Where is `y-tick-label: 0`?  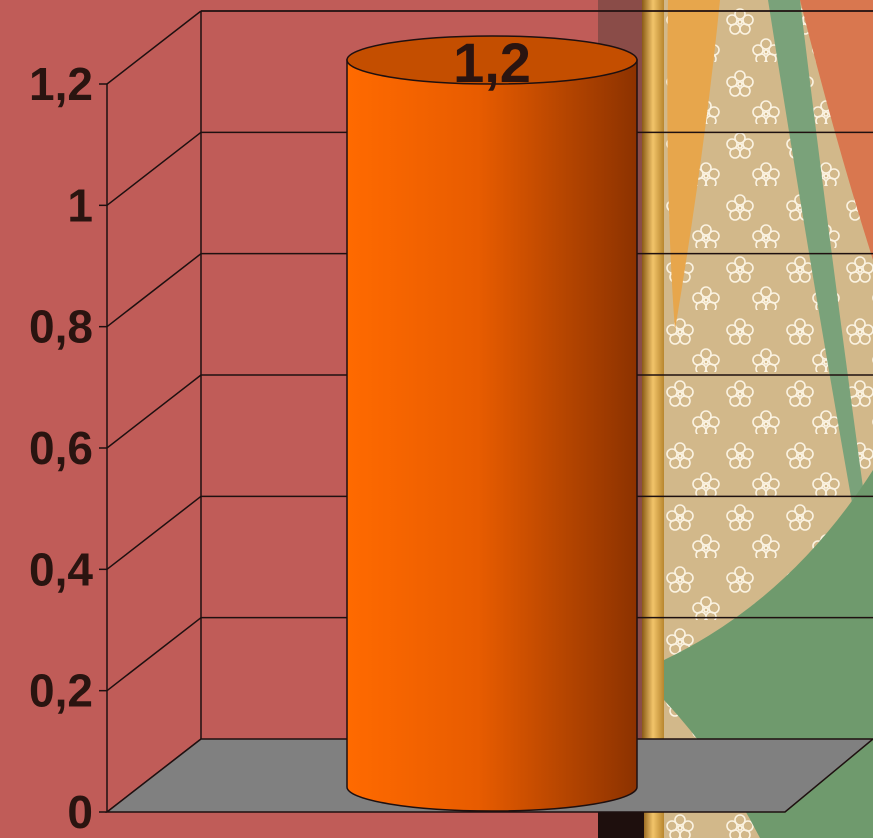 y-tick-label: 0 is located at coordinates (80, 812).